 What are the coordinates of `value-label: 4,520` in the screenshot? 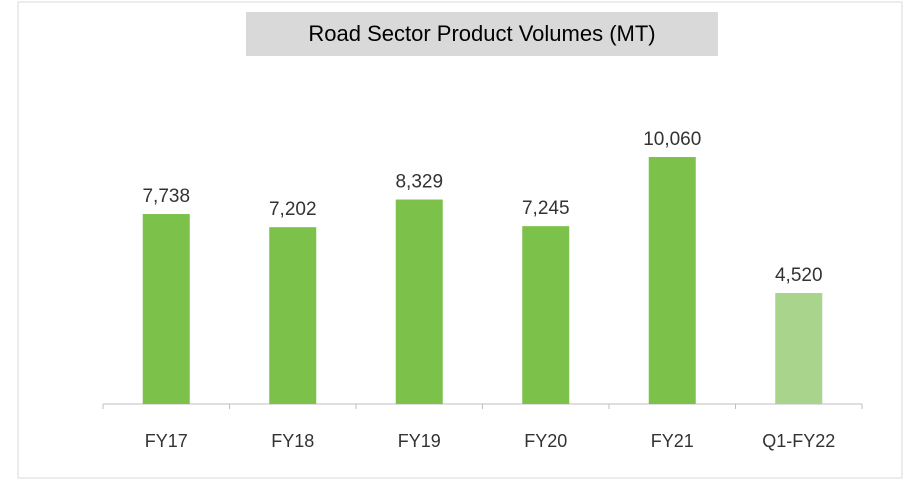 It's located at (799, 275).